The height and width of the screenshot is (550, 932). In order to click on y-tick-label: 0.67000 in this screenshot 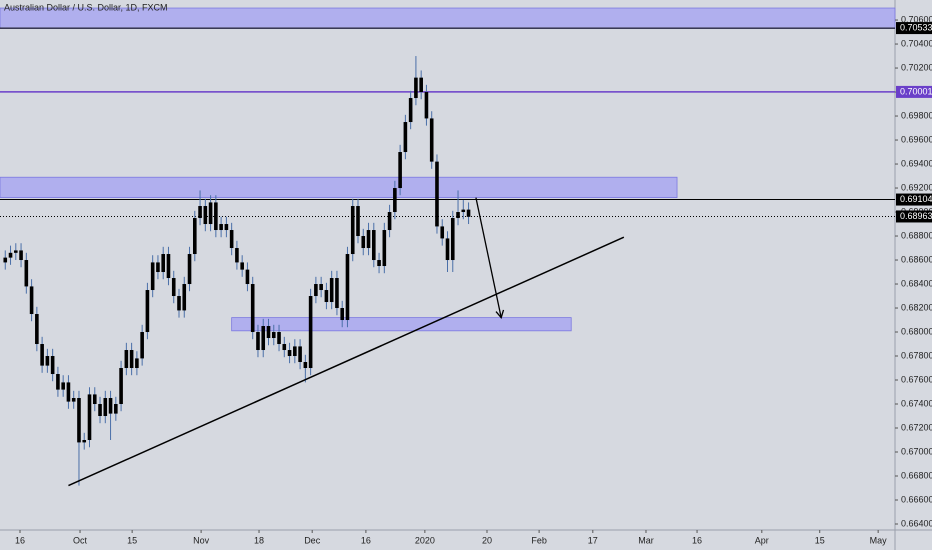, I will do `click(916, 451)`.